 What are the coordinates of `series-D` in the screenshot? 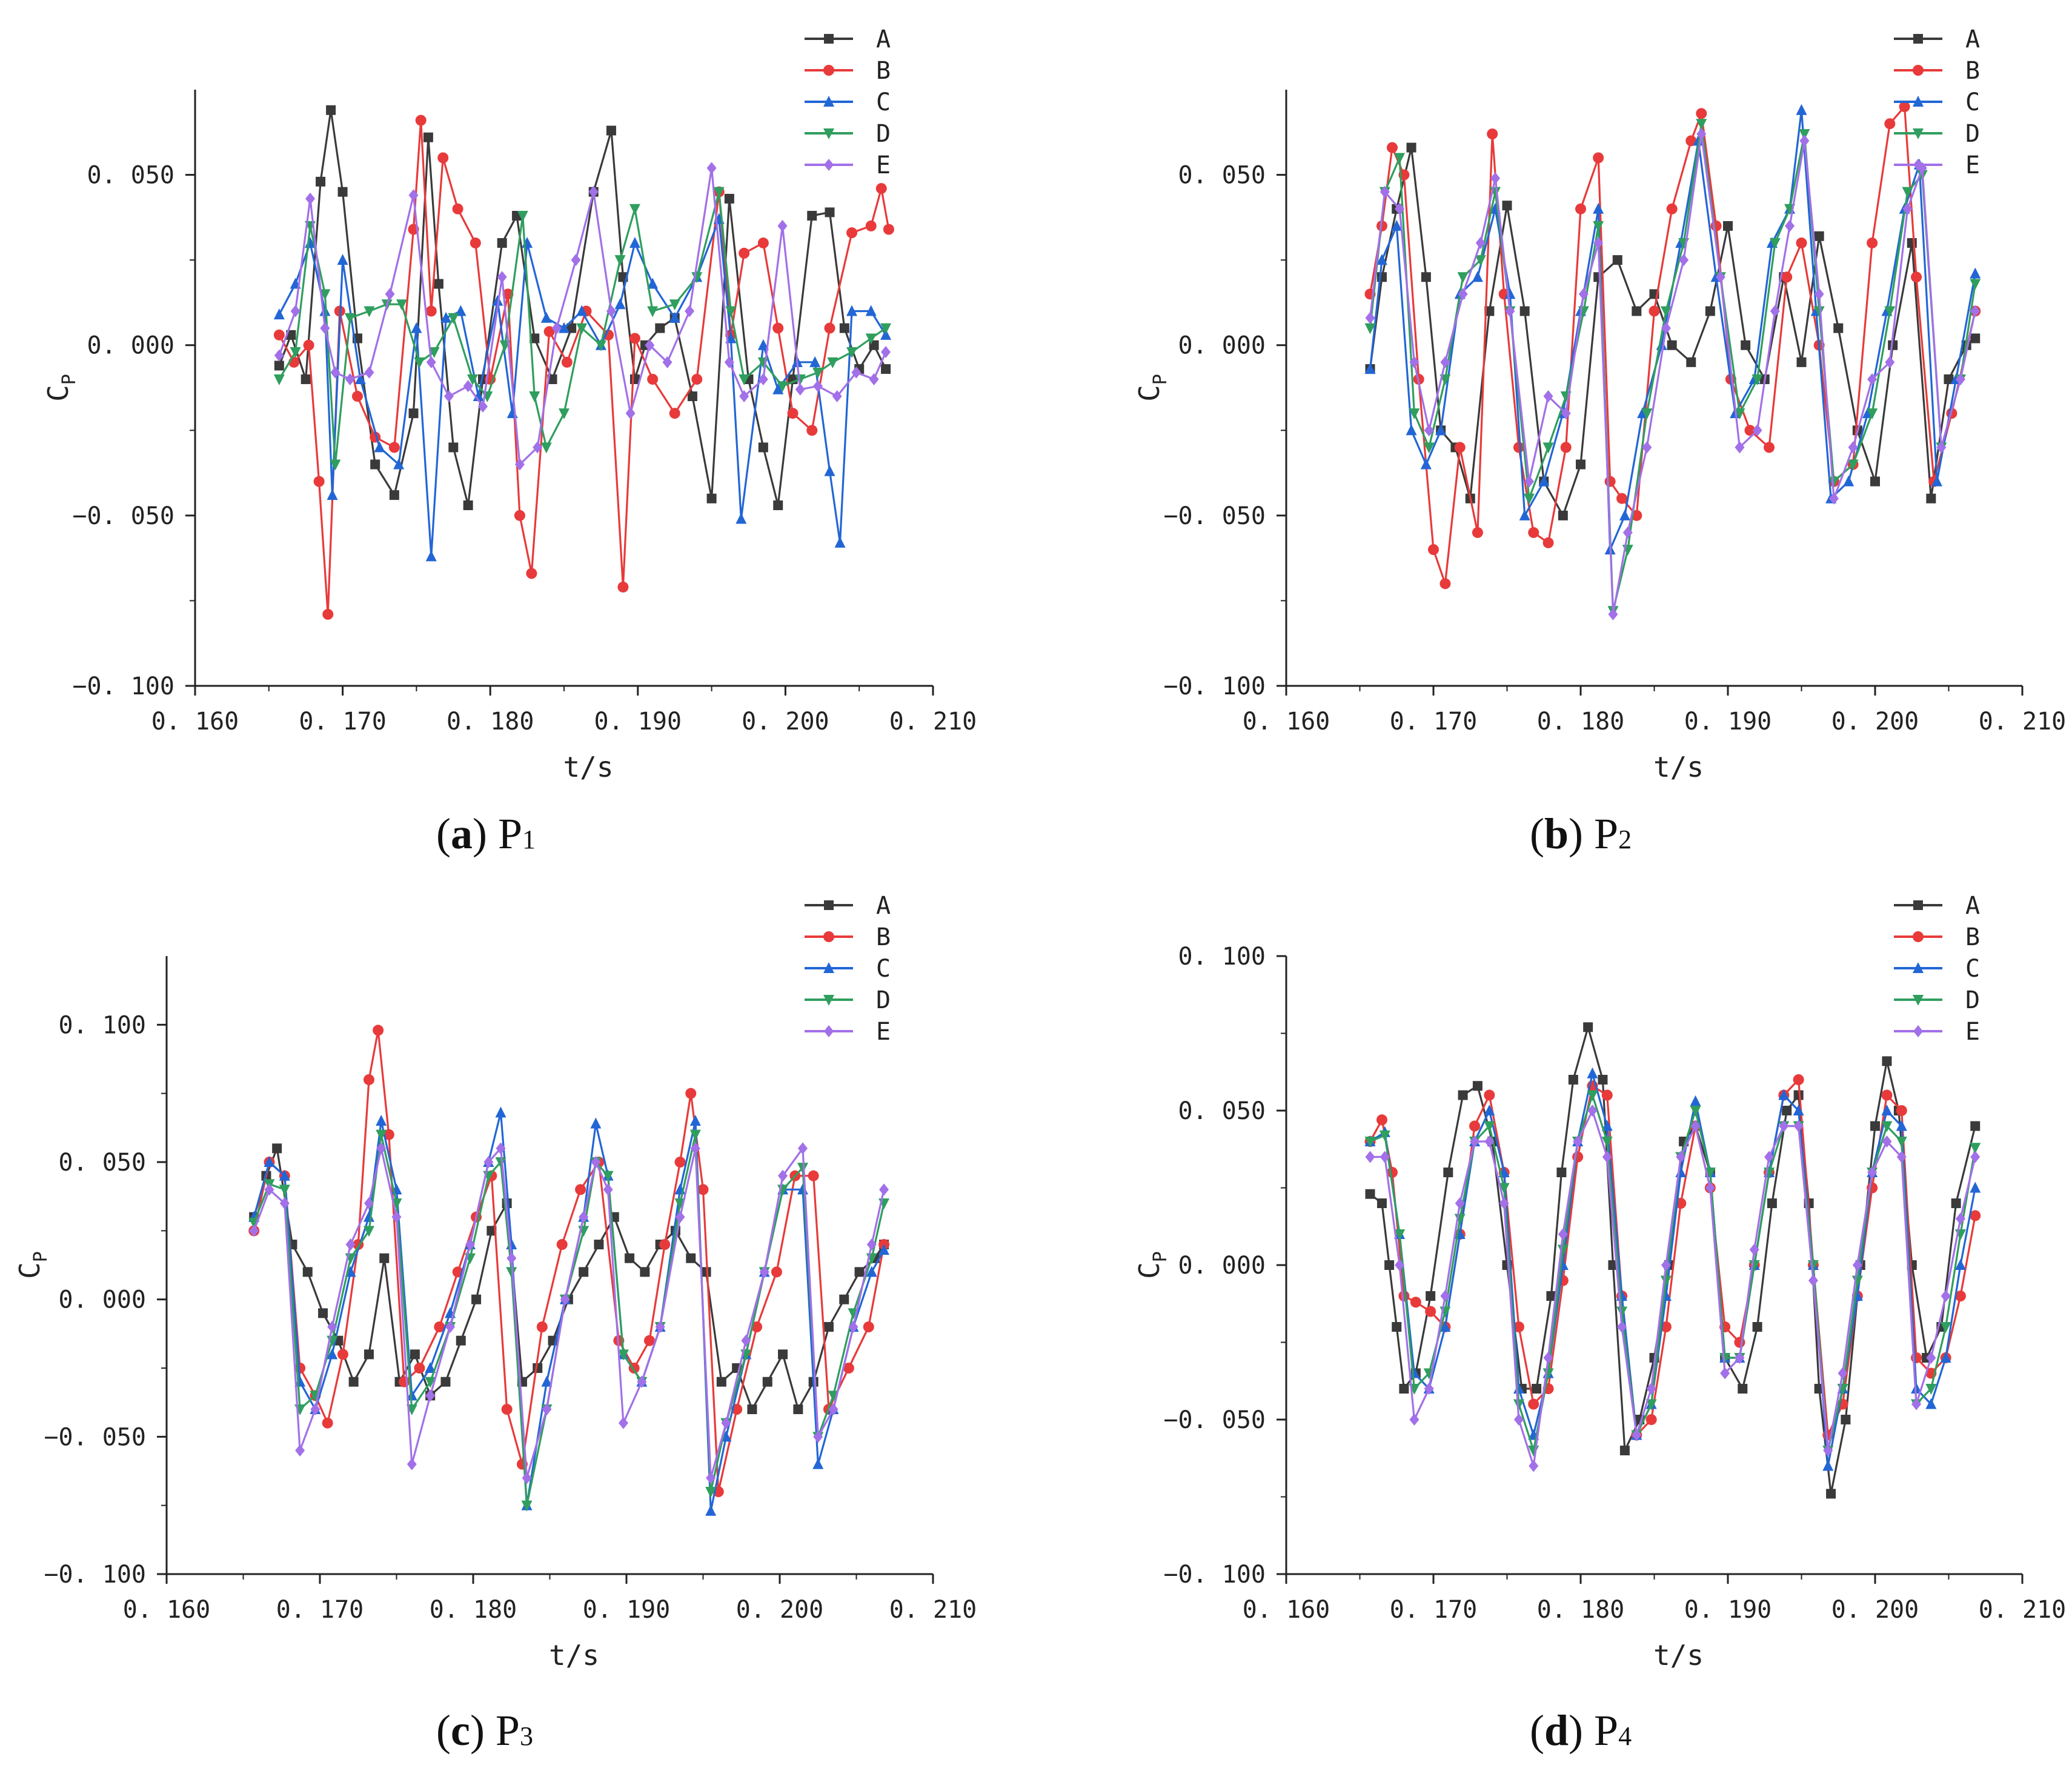 It's located at (1672, 368).